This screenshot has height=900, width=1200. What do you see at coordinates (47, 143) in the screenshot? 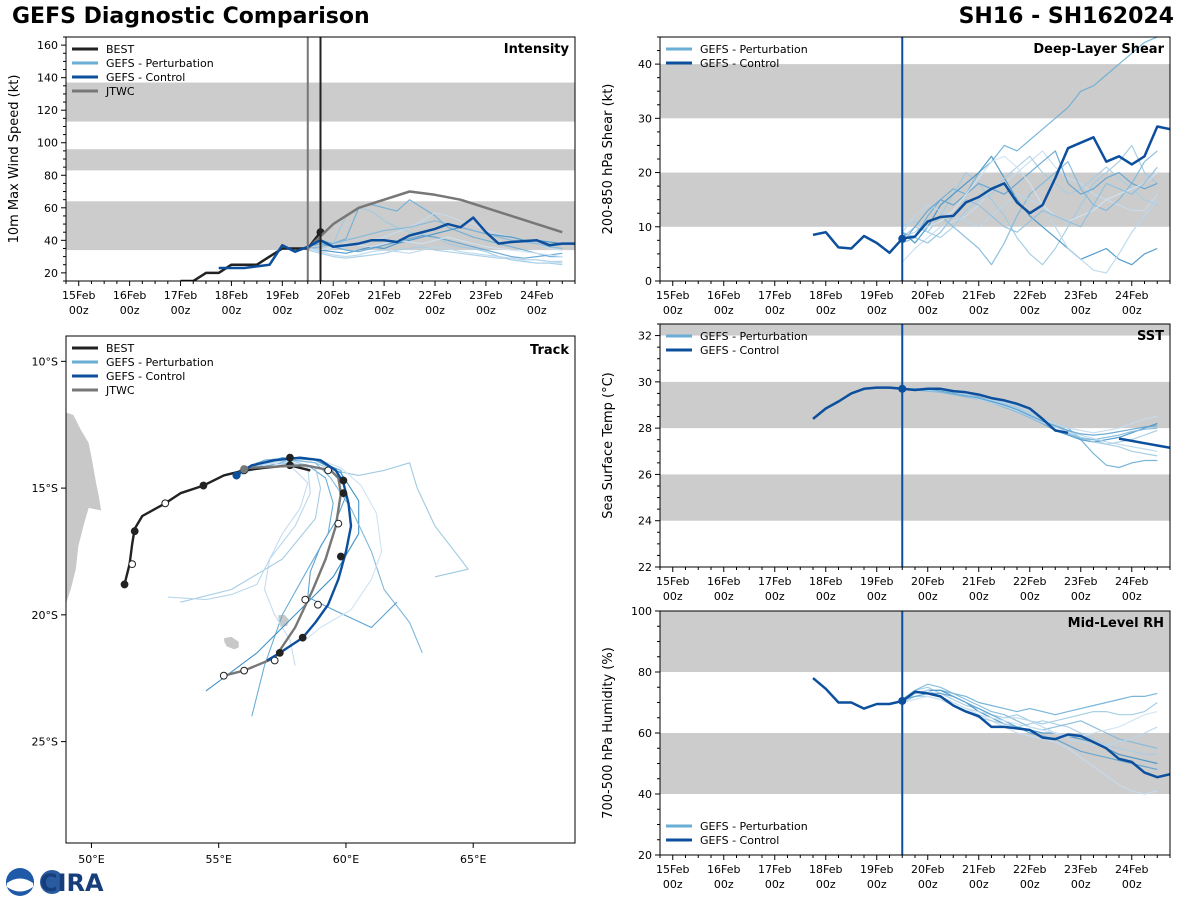
I see `intensity-ytick-label: 100` at bounding box center [47, 143].